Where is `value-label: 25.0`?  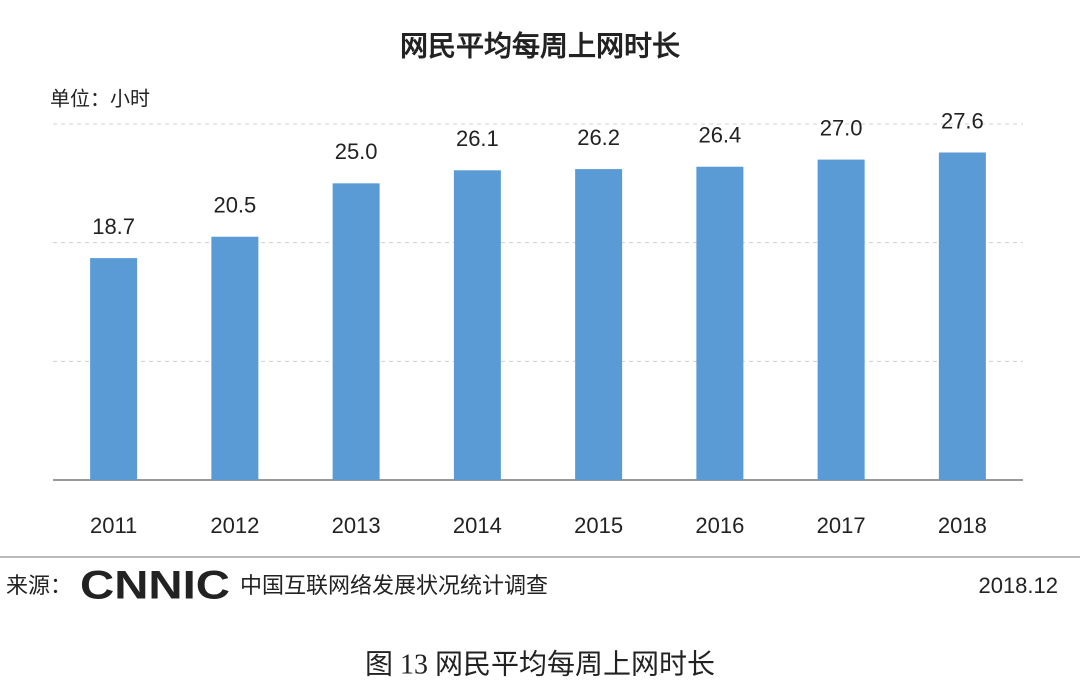
value-label: 25.0 is located at coordinates (356, 151).